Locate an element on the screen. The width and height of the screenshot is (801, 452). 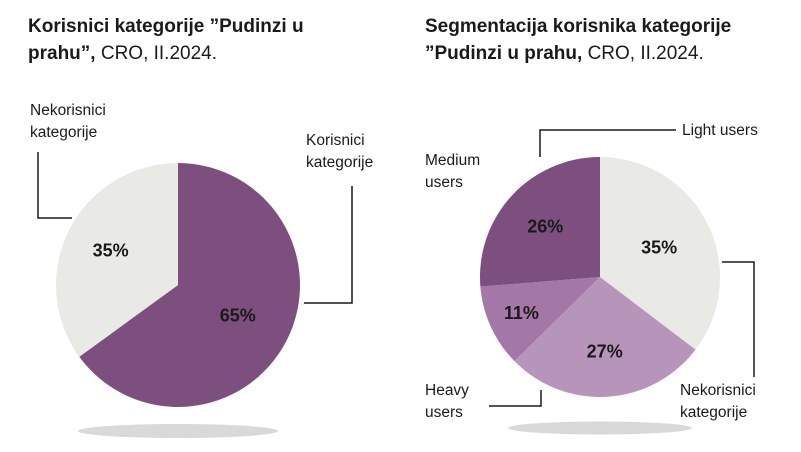
right-pie-shadow is located at coordinates (600, 428).